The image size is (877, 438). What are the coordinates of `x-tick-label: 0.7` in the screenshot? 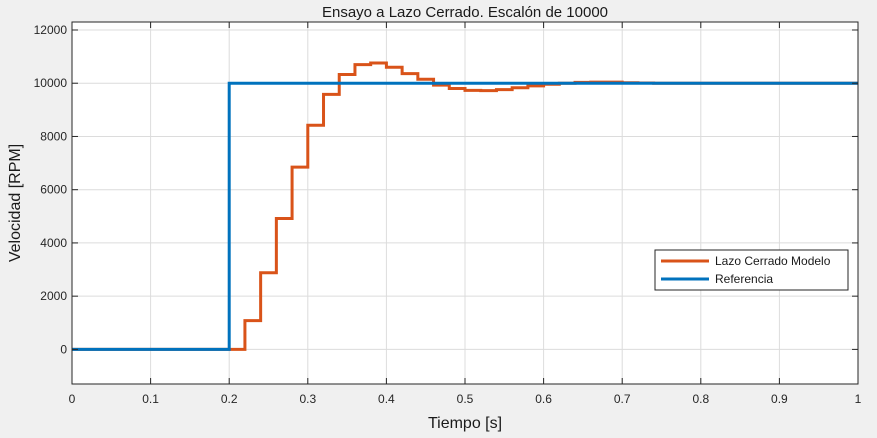 It's located at (622, 399).